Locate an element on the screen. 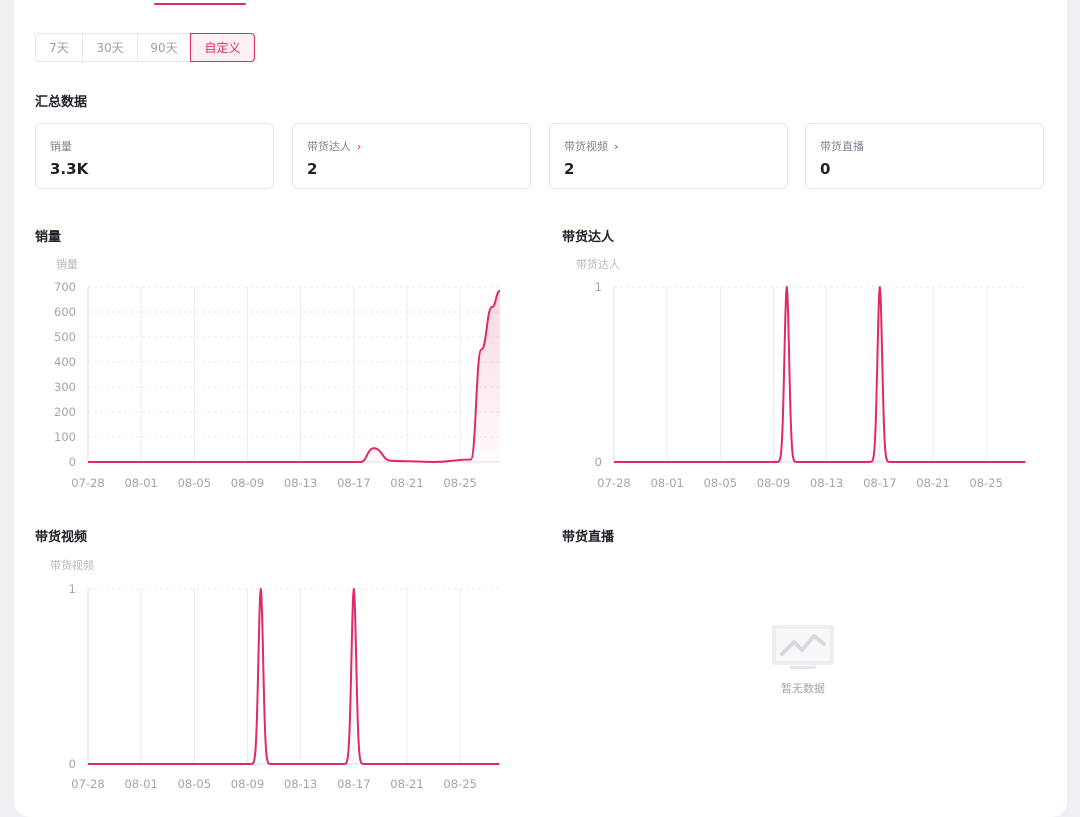 The width and height of the screenshot is (1080, 817). card-label: 带货视频 › is located at coordinates (591, 146).